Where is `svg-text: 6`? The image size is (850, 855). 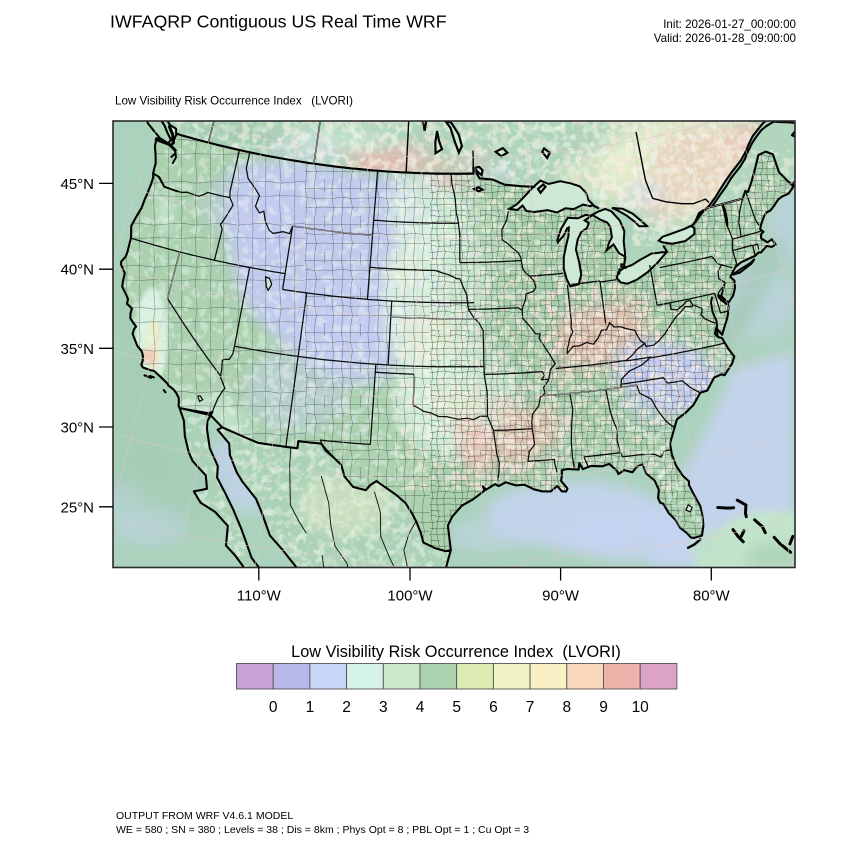 svg-text: 6 is located at coordinates (493, 707).